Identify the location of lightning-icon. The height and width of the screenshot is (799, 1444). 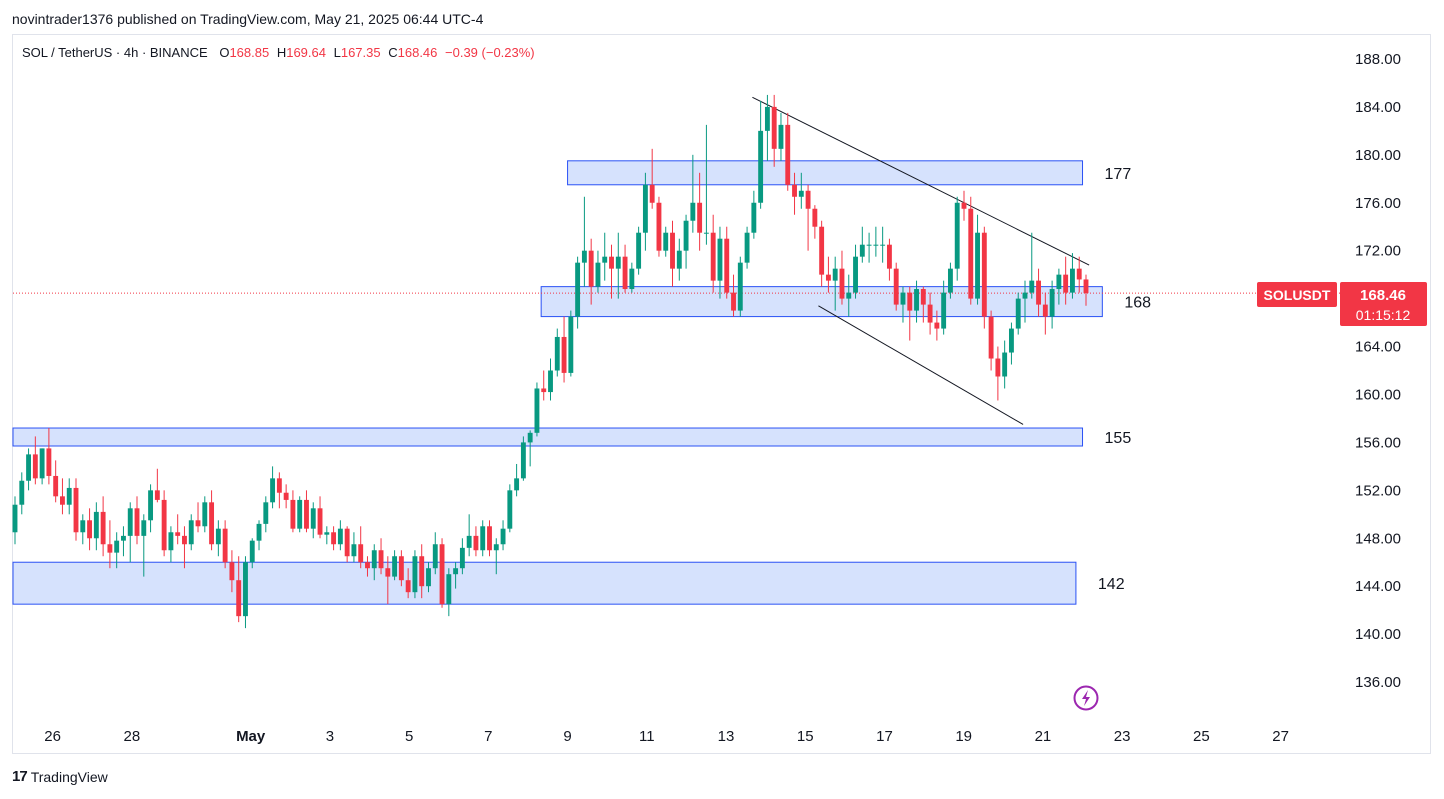
(1086, 698).